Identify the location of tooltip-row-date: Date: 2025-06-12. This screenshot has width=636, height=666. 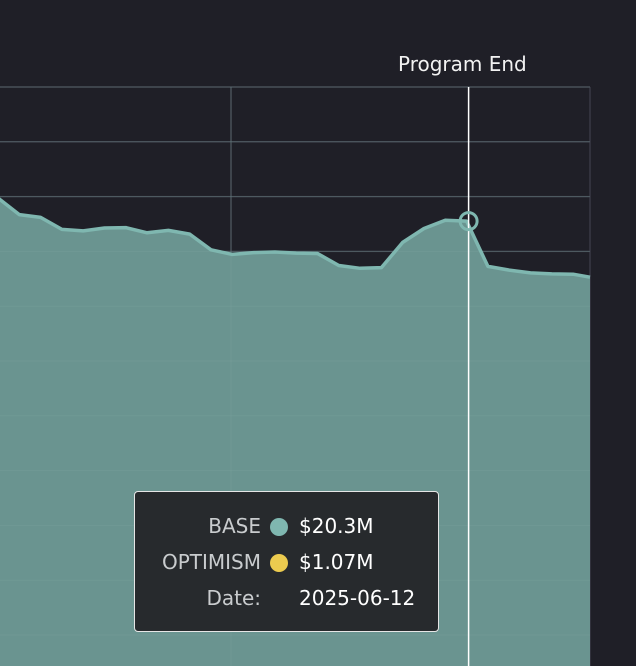
(286, 600).